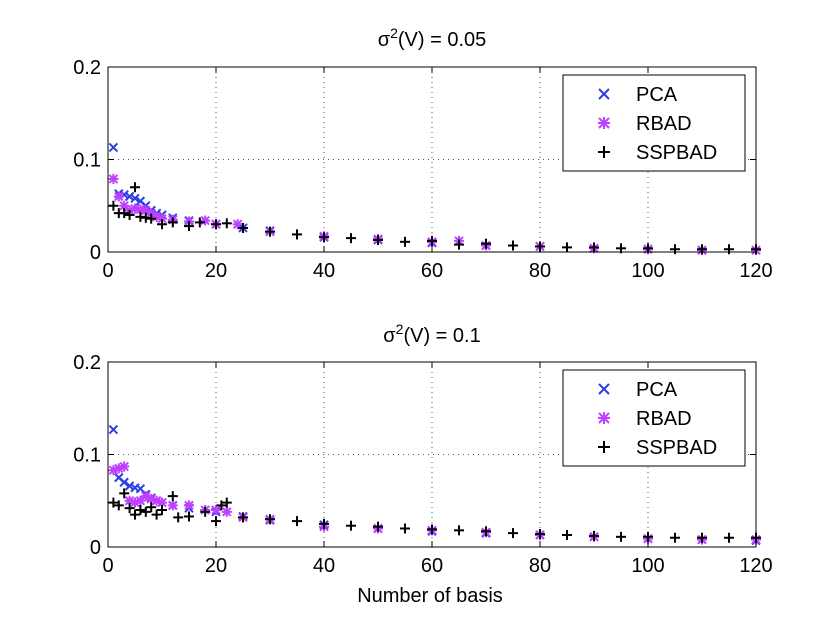 This screenshot has width=830, height=624. Describe the element at coordinates (664, 419) in the screenshot. I see `legend-label-rbad: RBAD` at that location.